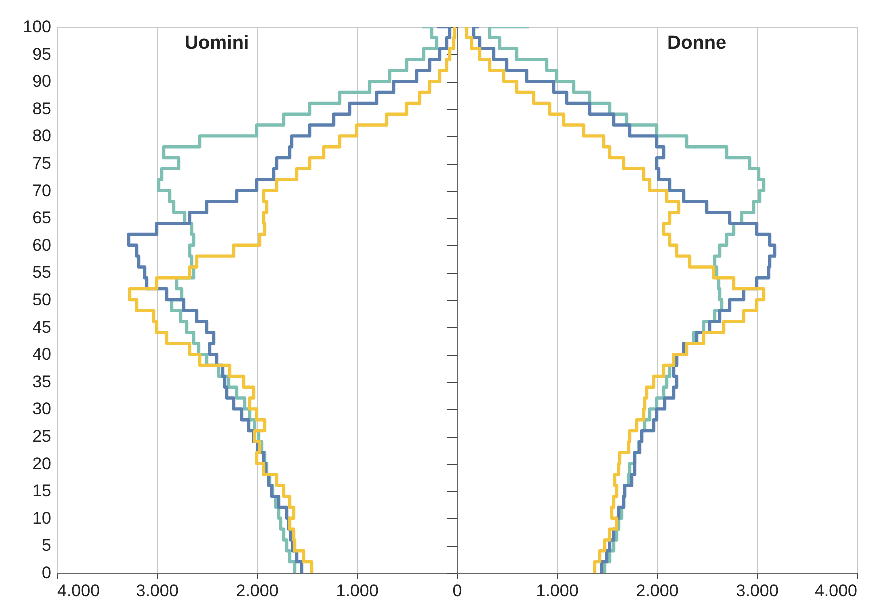  Describe the element at coordinates (42, 382) in the screenshot. I see `y-tick-label: 35` at that location.